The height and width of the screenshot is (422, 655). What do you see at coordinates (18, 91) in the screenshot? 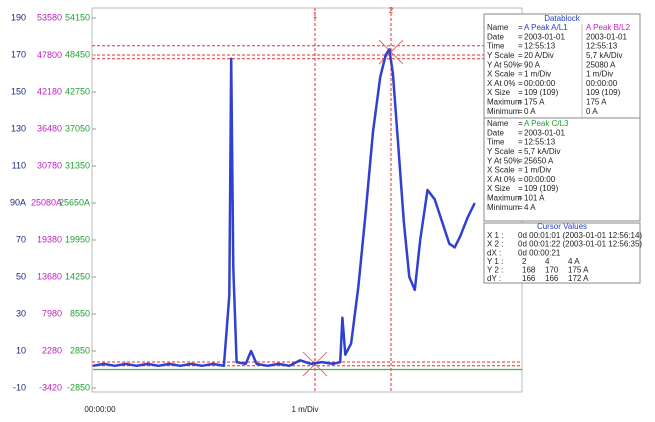
I see `y-tick-label: 150` at bounding box center [18, 91].